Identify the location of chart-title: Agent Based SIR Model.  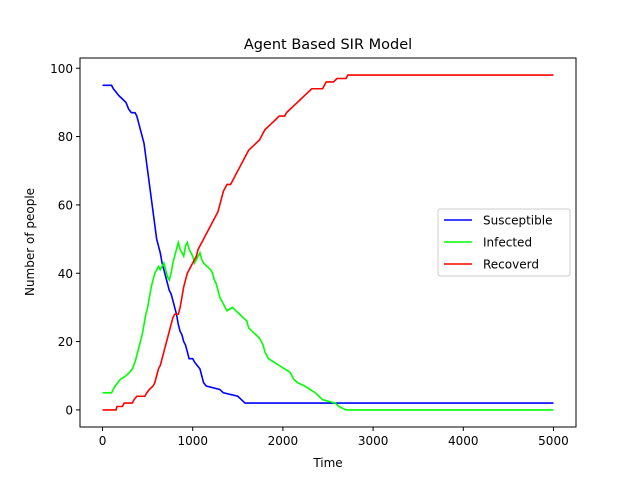
(328, 45).